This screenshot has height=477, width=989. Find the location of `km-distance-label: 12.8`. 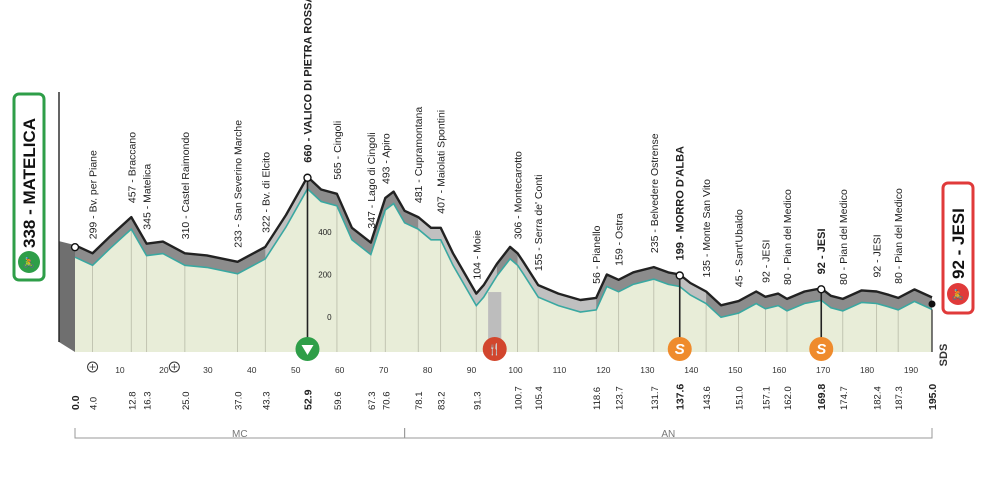

km-distance-label: 12.8 is located at coordinates (132, 401).